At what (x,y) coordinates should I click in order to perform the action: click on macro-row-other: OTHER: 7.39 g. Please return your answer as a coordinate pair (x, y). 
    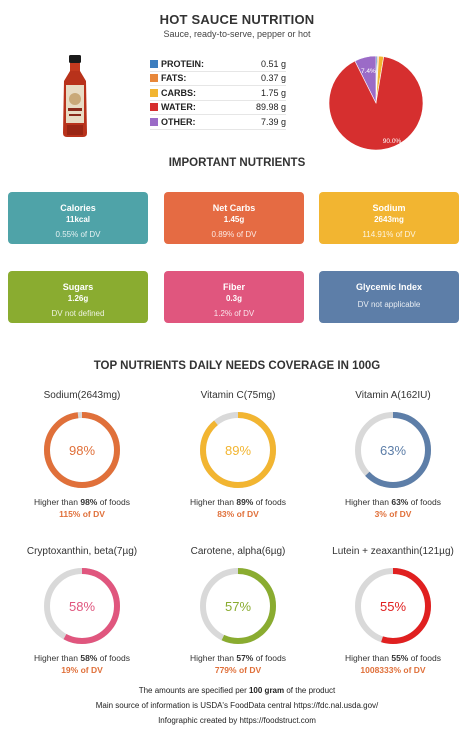
    Looking at the image, I should click on (218, 122).